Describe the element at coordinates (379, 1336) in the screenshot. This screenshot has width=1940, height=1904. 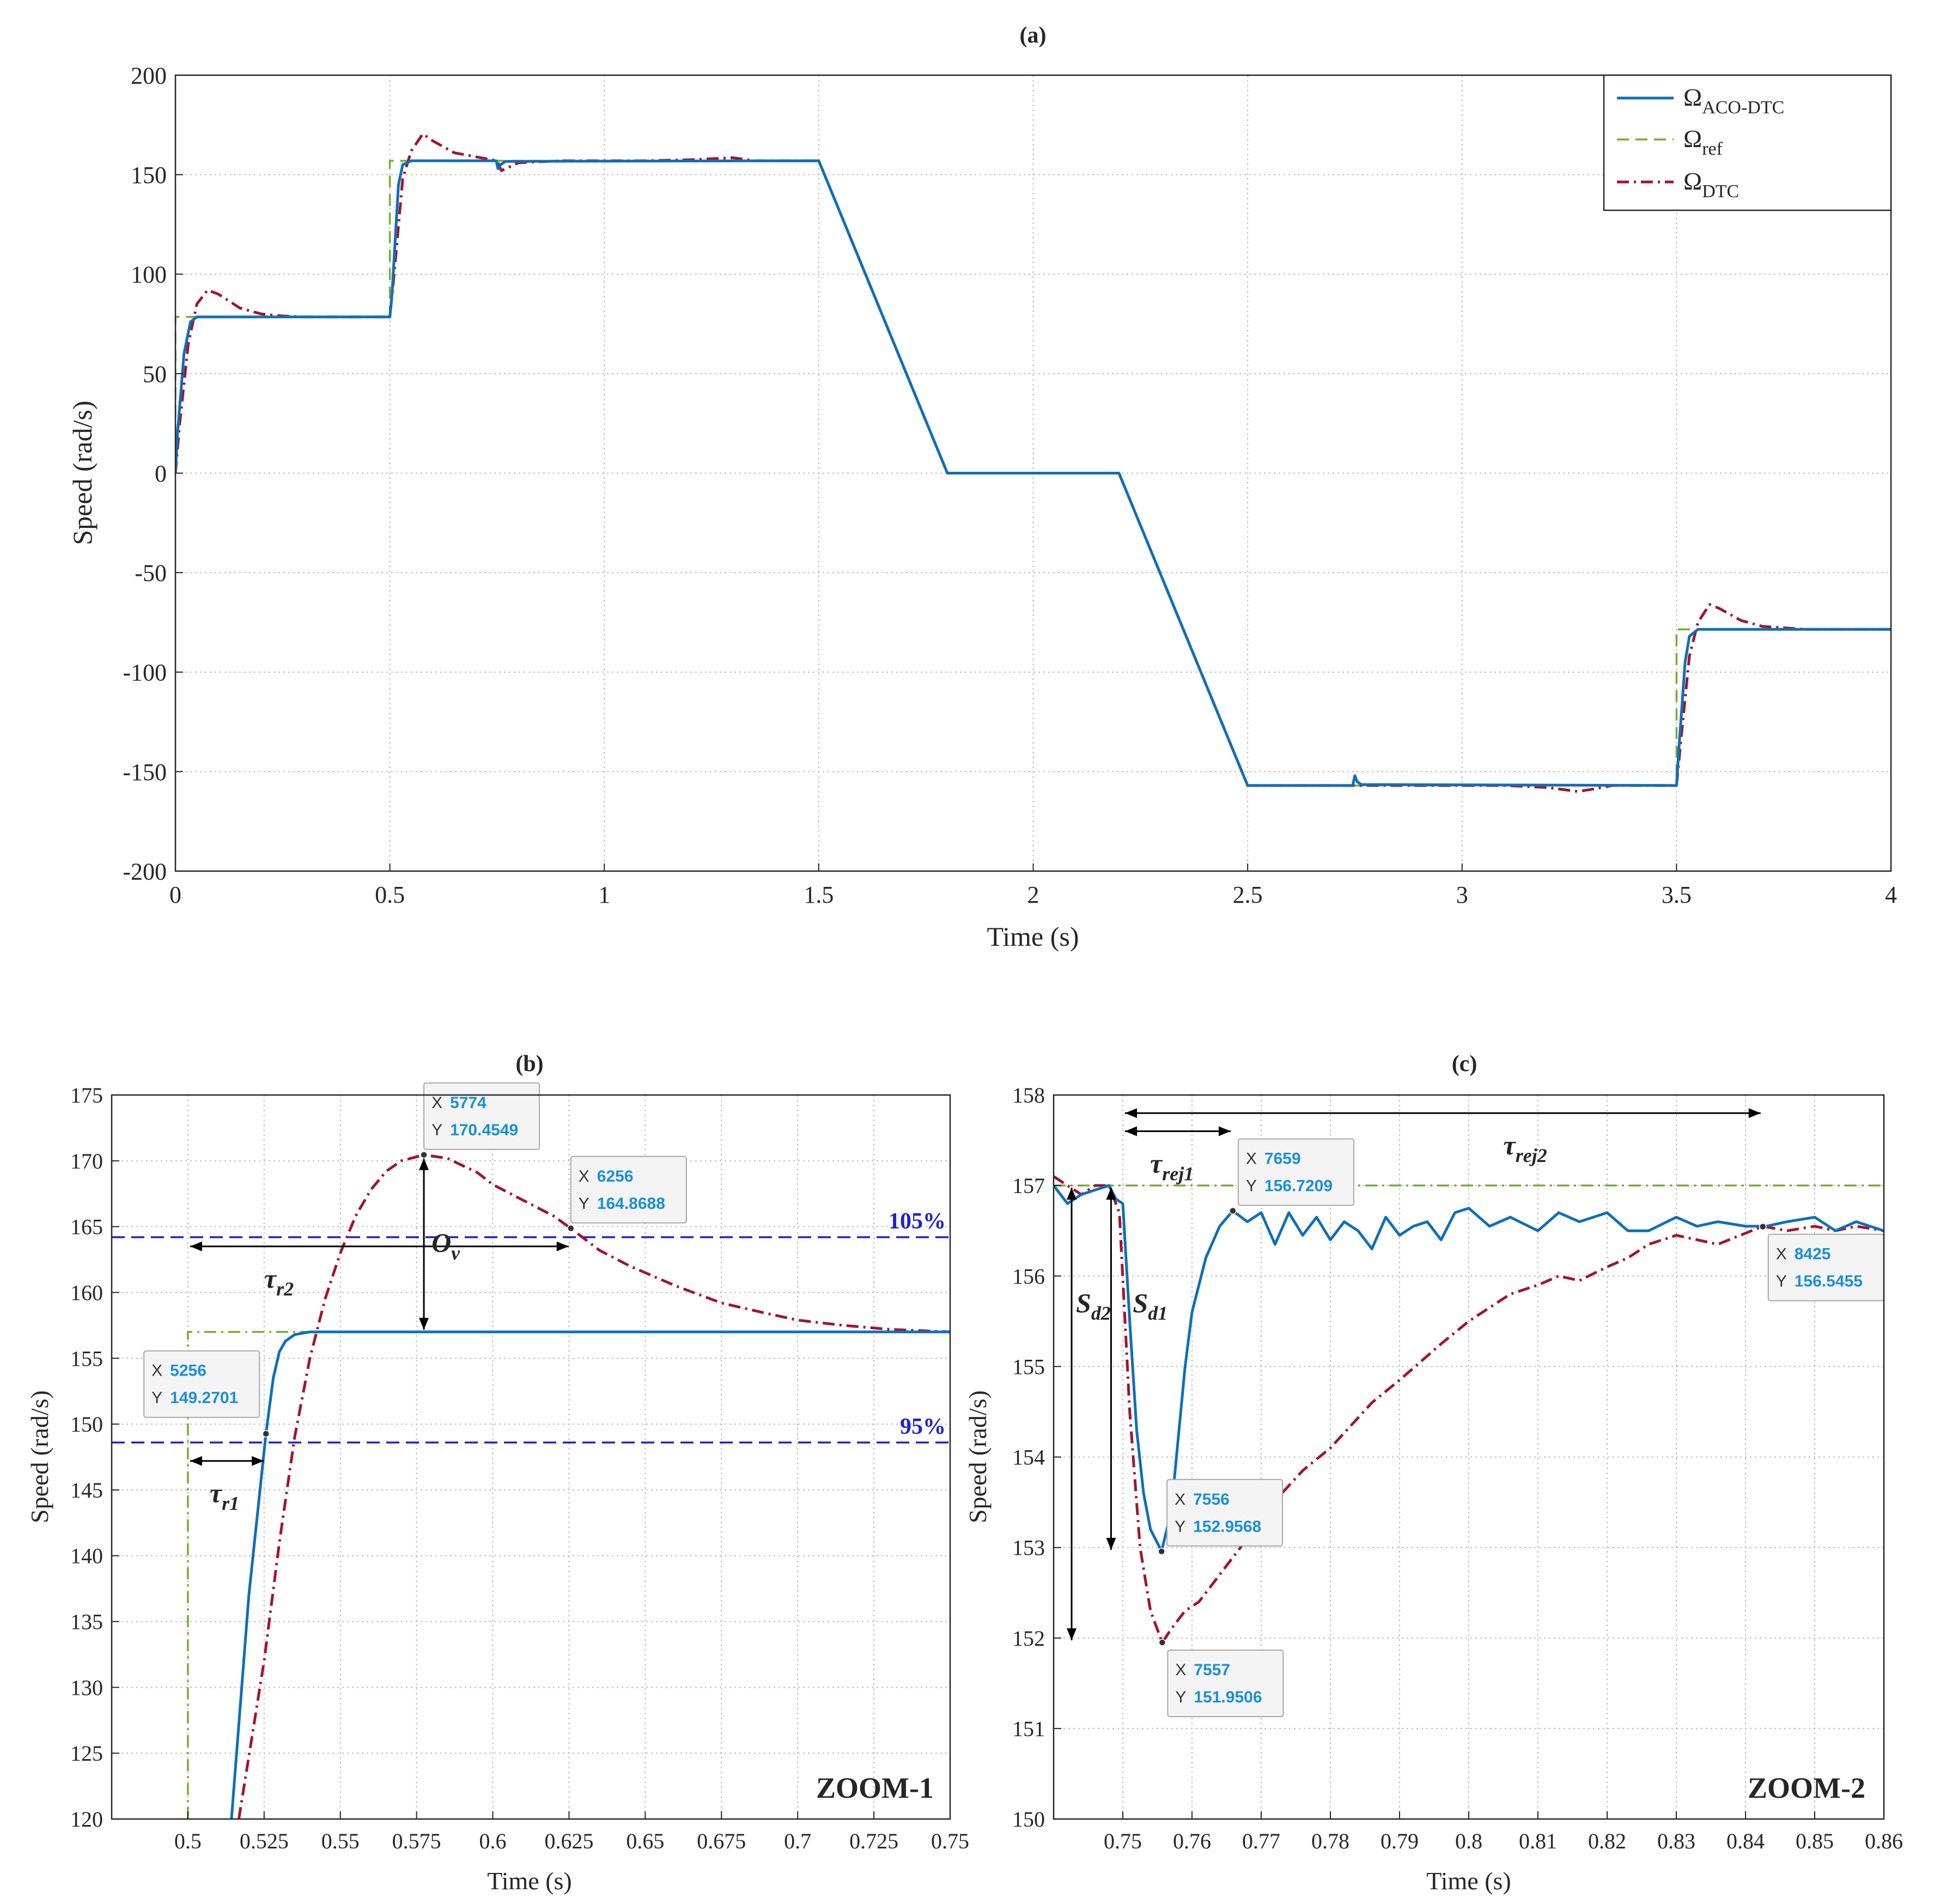
I see `panel-b-annotations: τr1 τr2 Ov` at that location.